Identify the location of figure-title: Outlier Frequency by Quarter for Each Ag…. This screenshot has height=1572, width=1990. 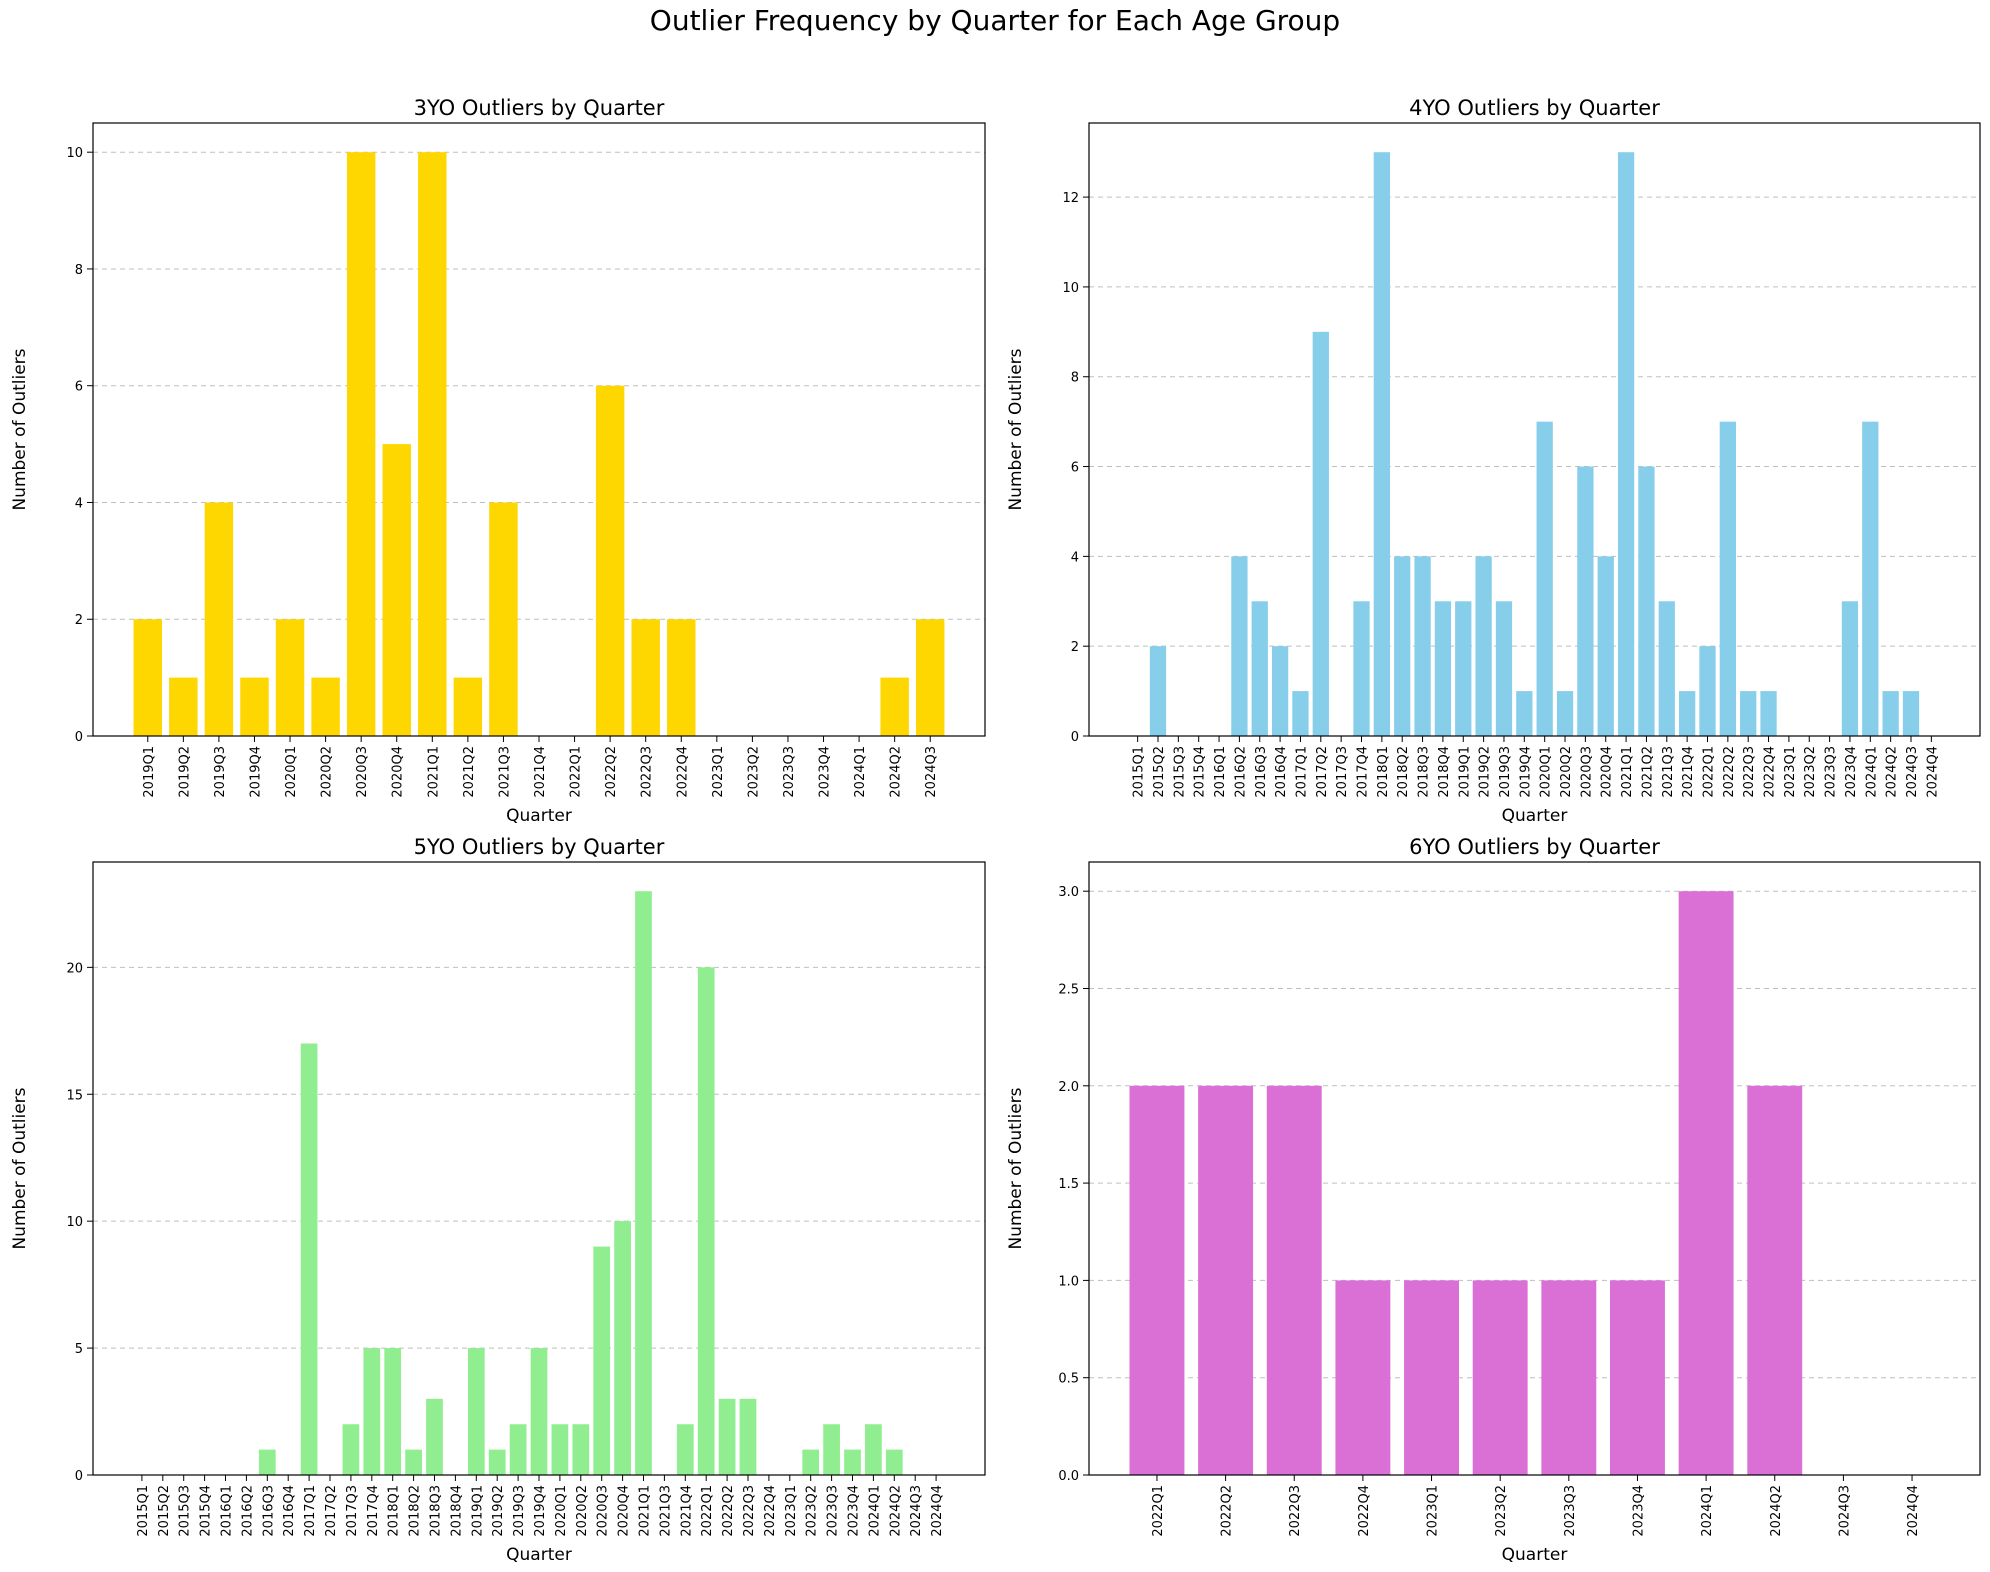
(995, 20).